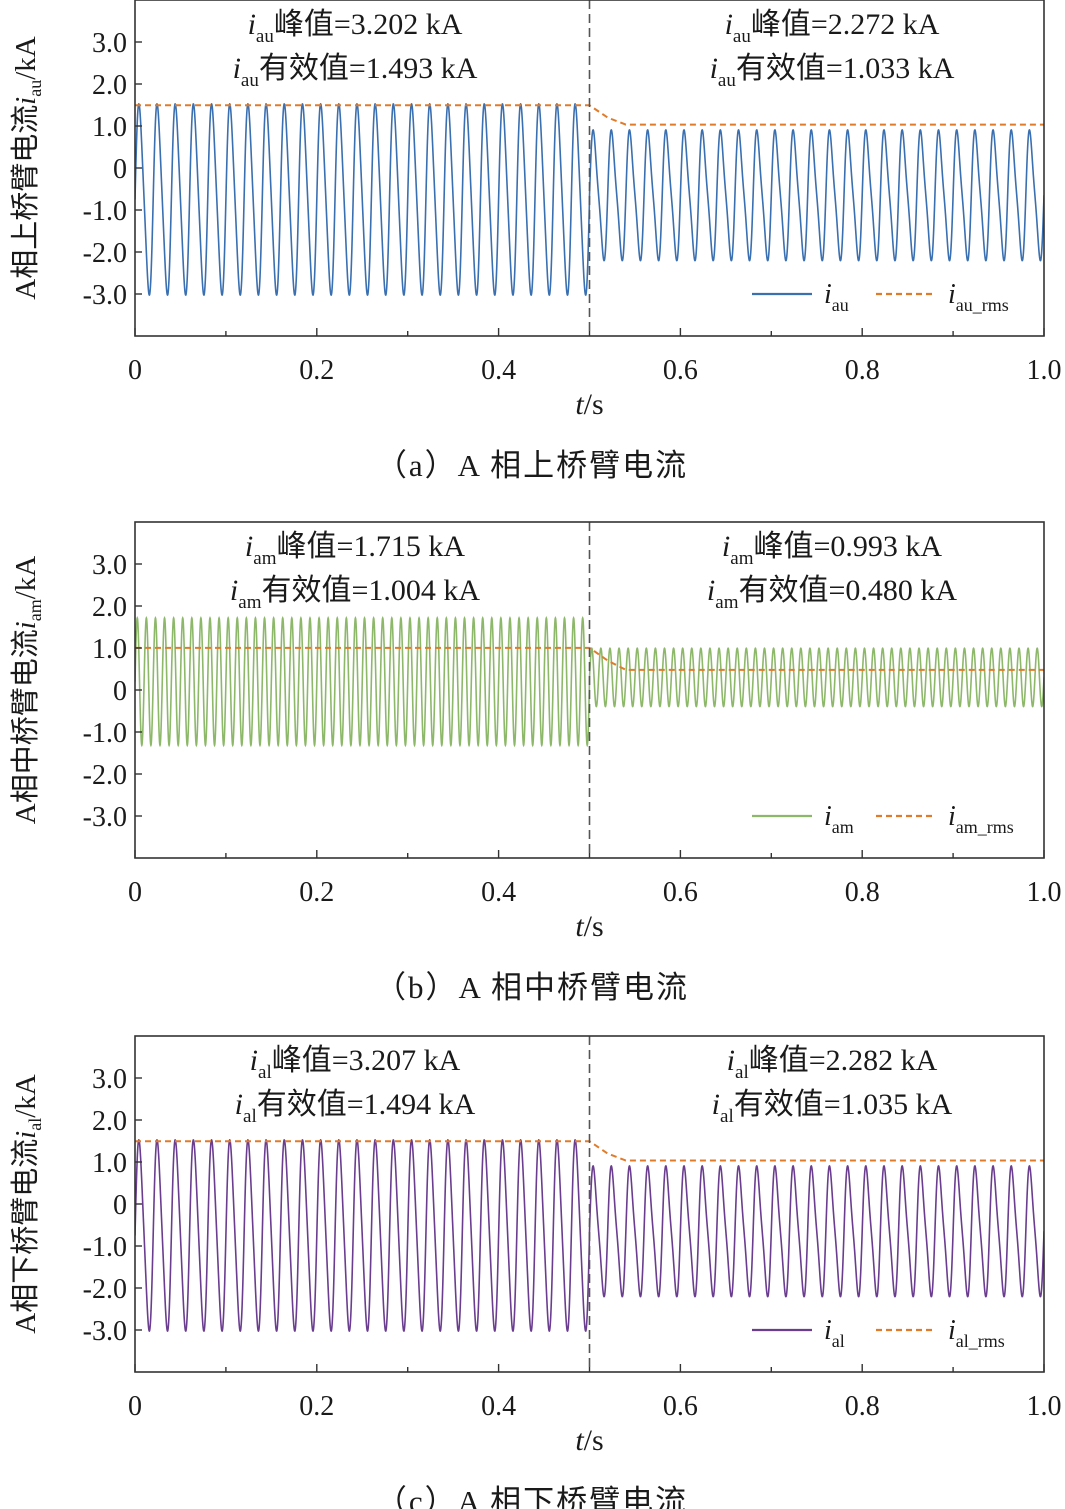 This screenshot has width=1065, height=1509. I want to click on annotation-right-peak: iam峰值=0.993 kA, so click(832, 549).